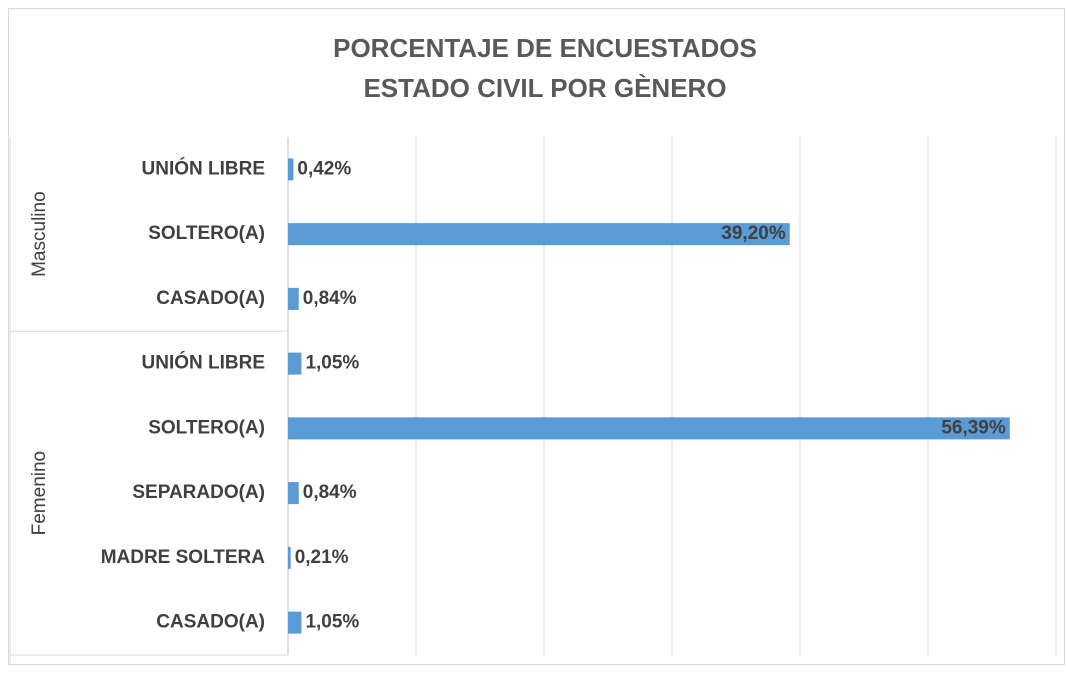  I want to click on group-label: Masculino, so click(39, 234).